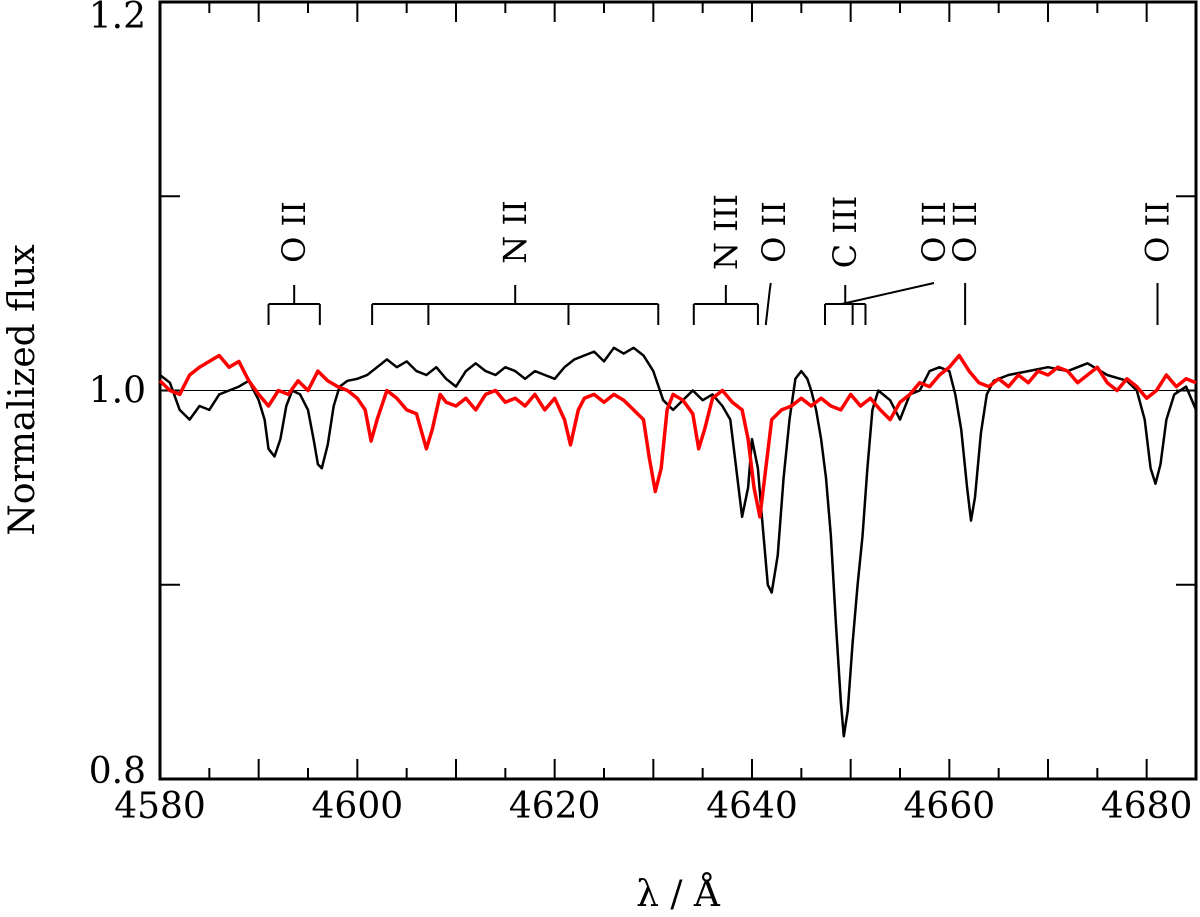 The height and width of the screenshot is (917, 1200). What do you see at coordinates (726, 232) in the screenshot?
I see `line-id-label: N III` at bounding box center [726, 232].